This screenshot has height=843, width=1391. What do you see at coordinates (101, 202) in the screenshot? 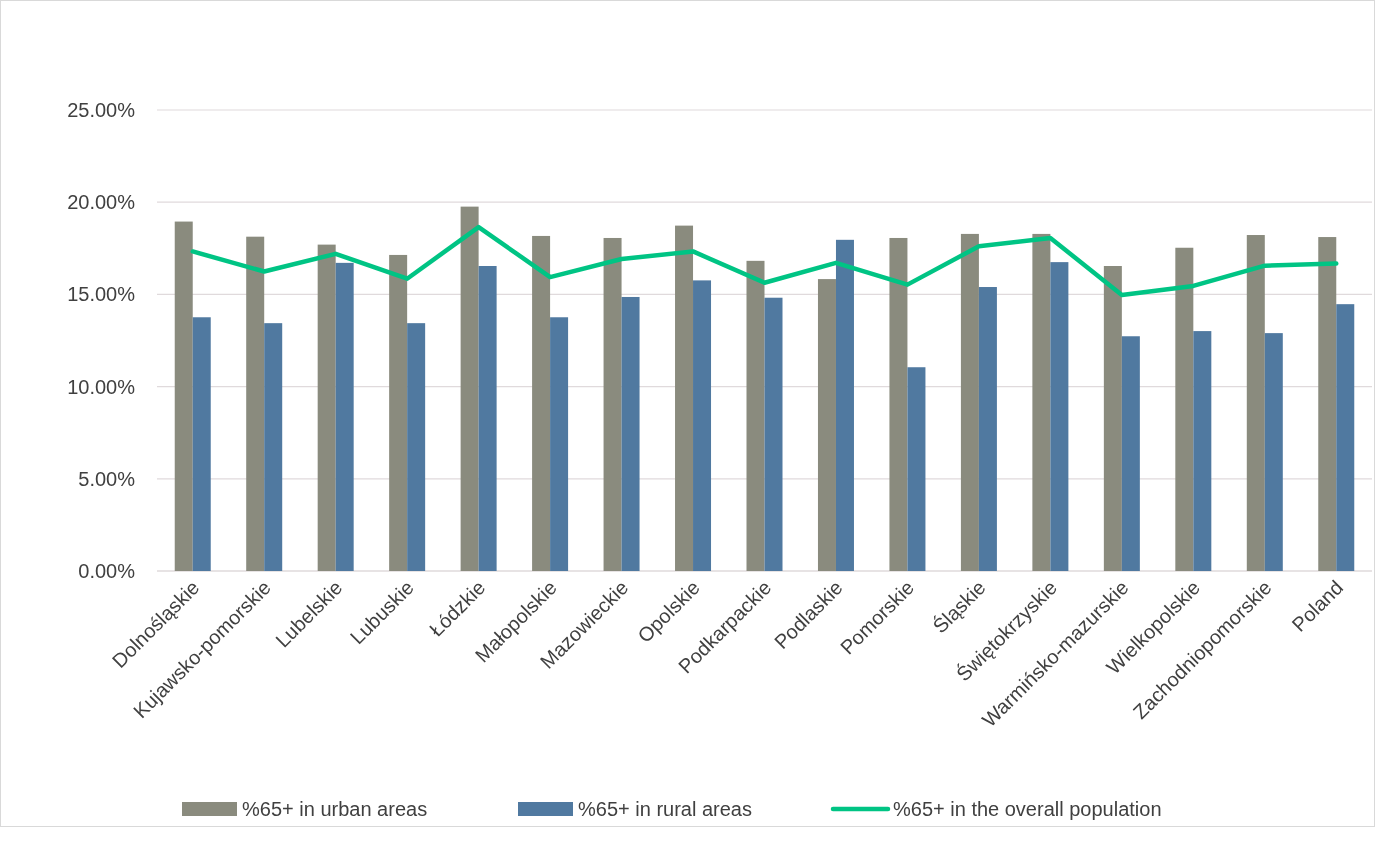
I see `y-tick-label: 20.00%` at bounding box center [101, 202].